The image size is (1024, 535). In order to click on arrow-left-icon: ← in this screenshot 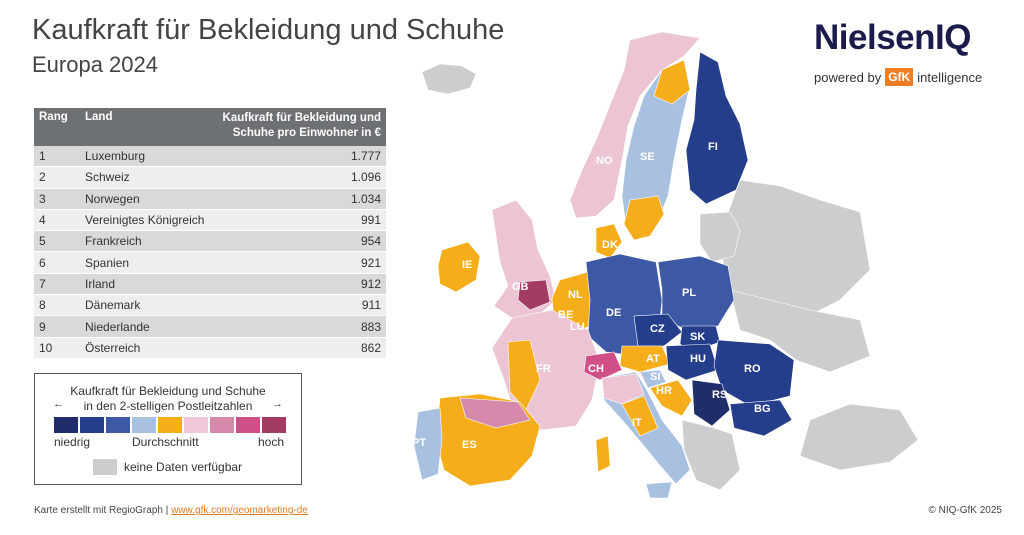, I will do `click(58, 404)`.